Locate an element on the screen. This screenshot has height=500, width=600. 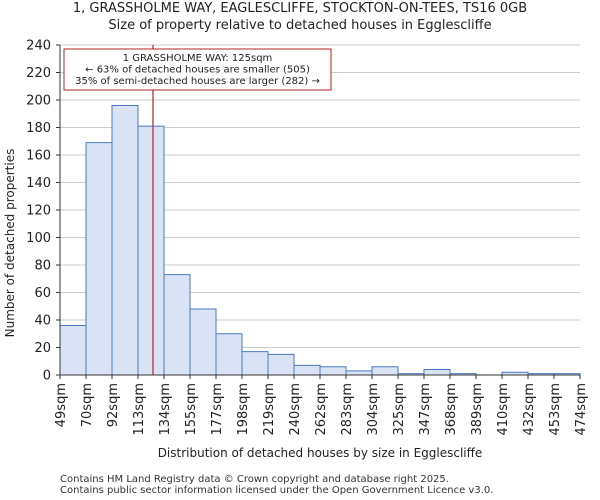
x-tick-label: 219sqm is located at coordinates (269, 409).